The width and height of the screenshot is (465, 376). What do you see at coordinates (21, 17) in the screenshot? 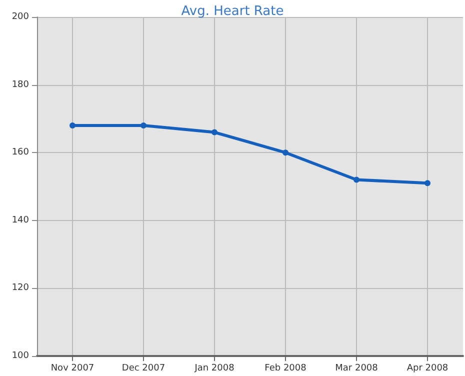
I see `y-tick-label: 200` at bounding box center [21, 17].